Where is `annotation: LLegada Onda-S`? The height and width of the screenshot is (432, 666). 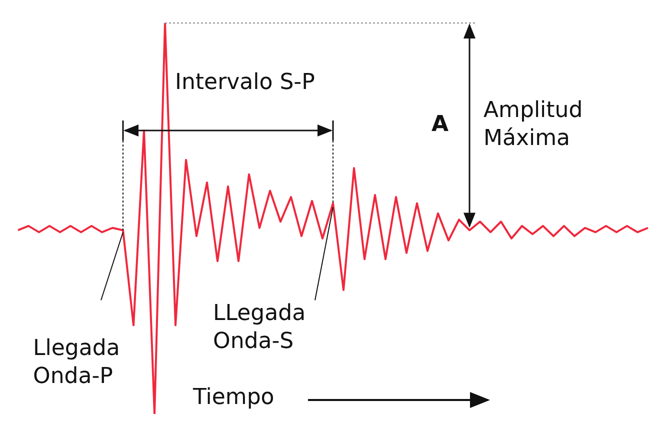 annotation: LLegada Onda-S is located at coordinates (260, 328).